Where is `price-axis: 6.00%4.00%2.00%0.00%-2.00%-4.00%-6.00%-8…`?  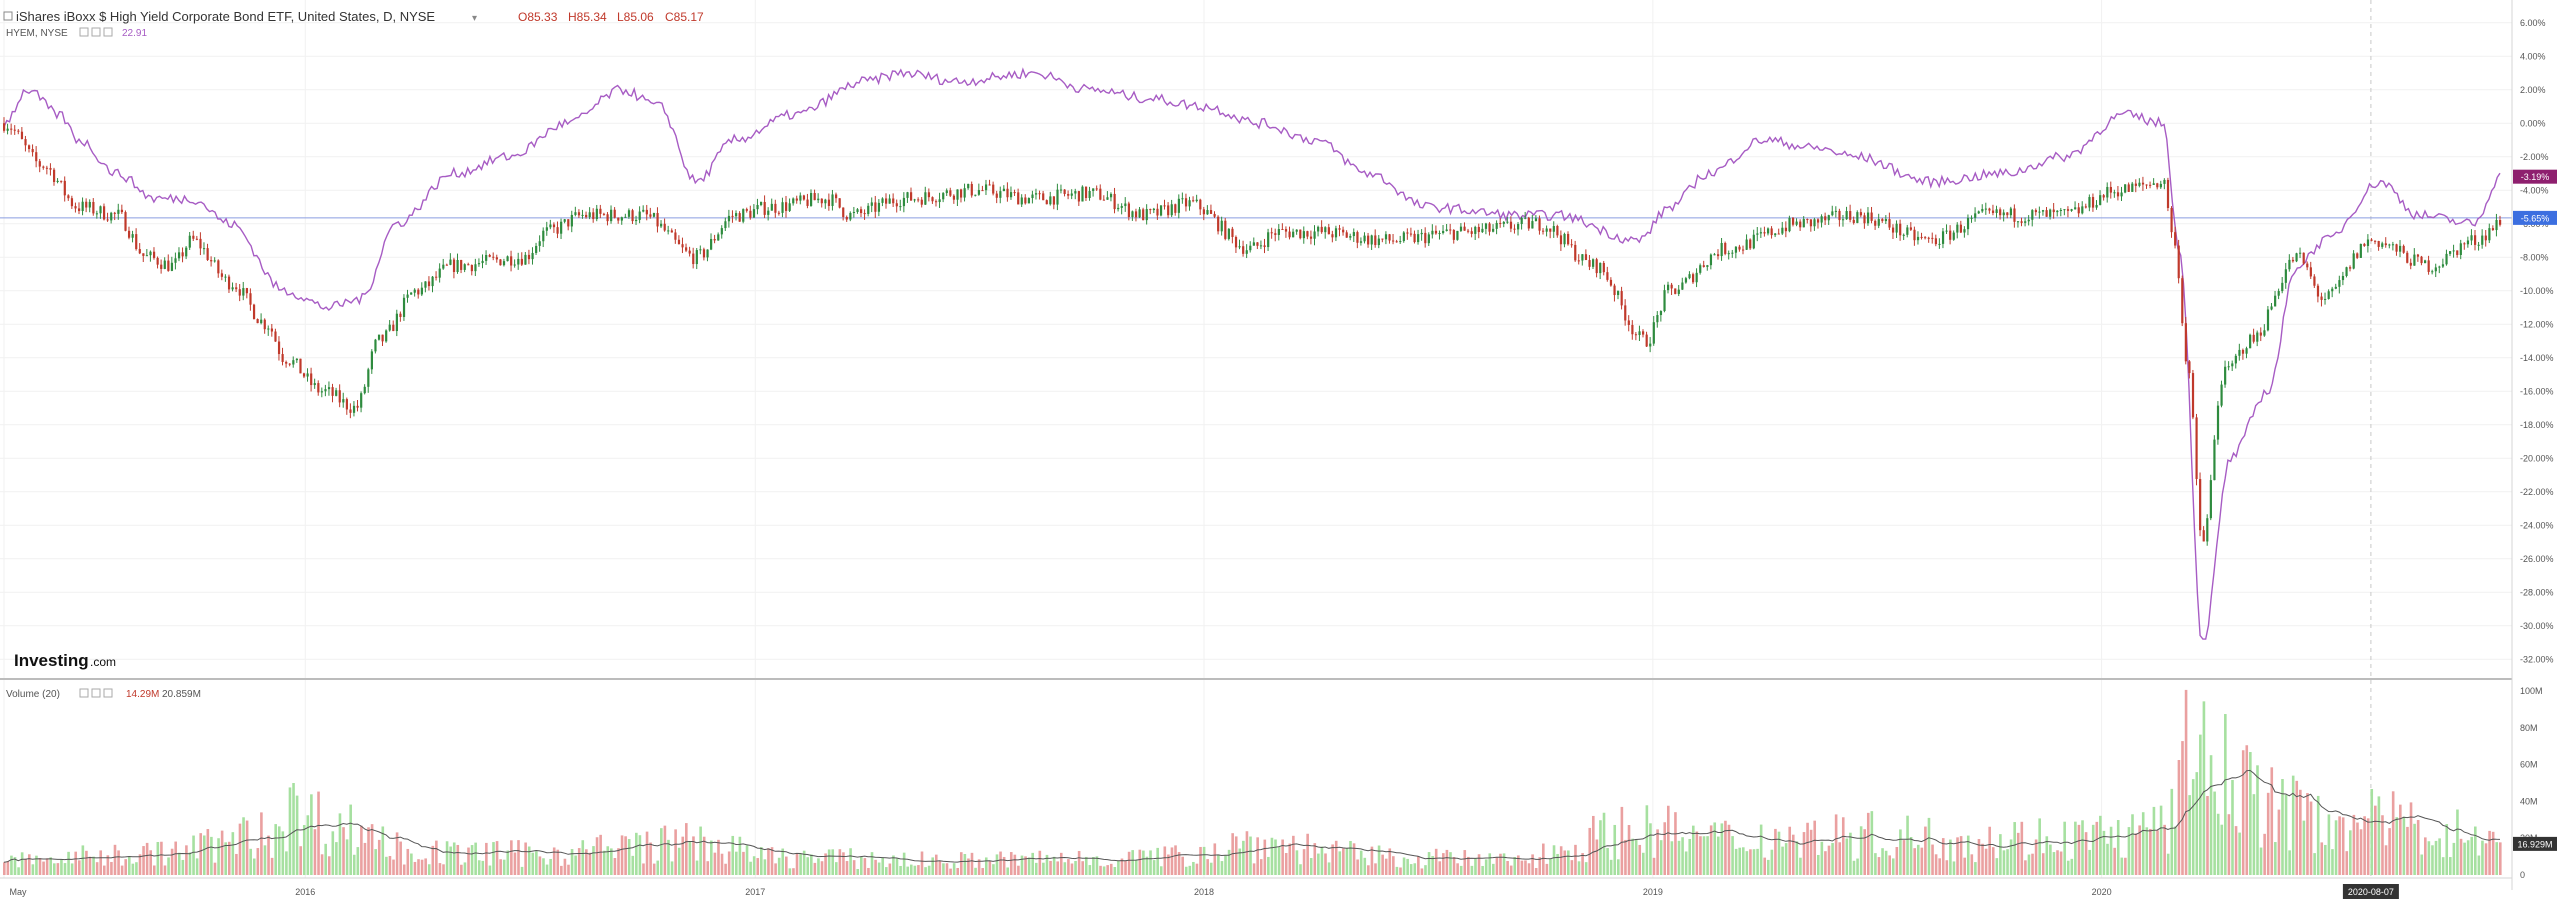
price-axis: 6.00%4.00%2.00%0.00%-2.00%-4.00%-6.00%-8… is located at coordinates (2537, 341).